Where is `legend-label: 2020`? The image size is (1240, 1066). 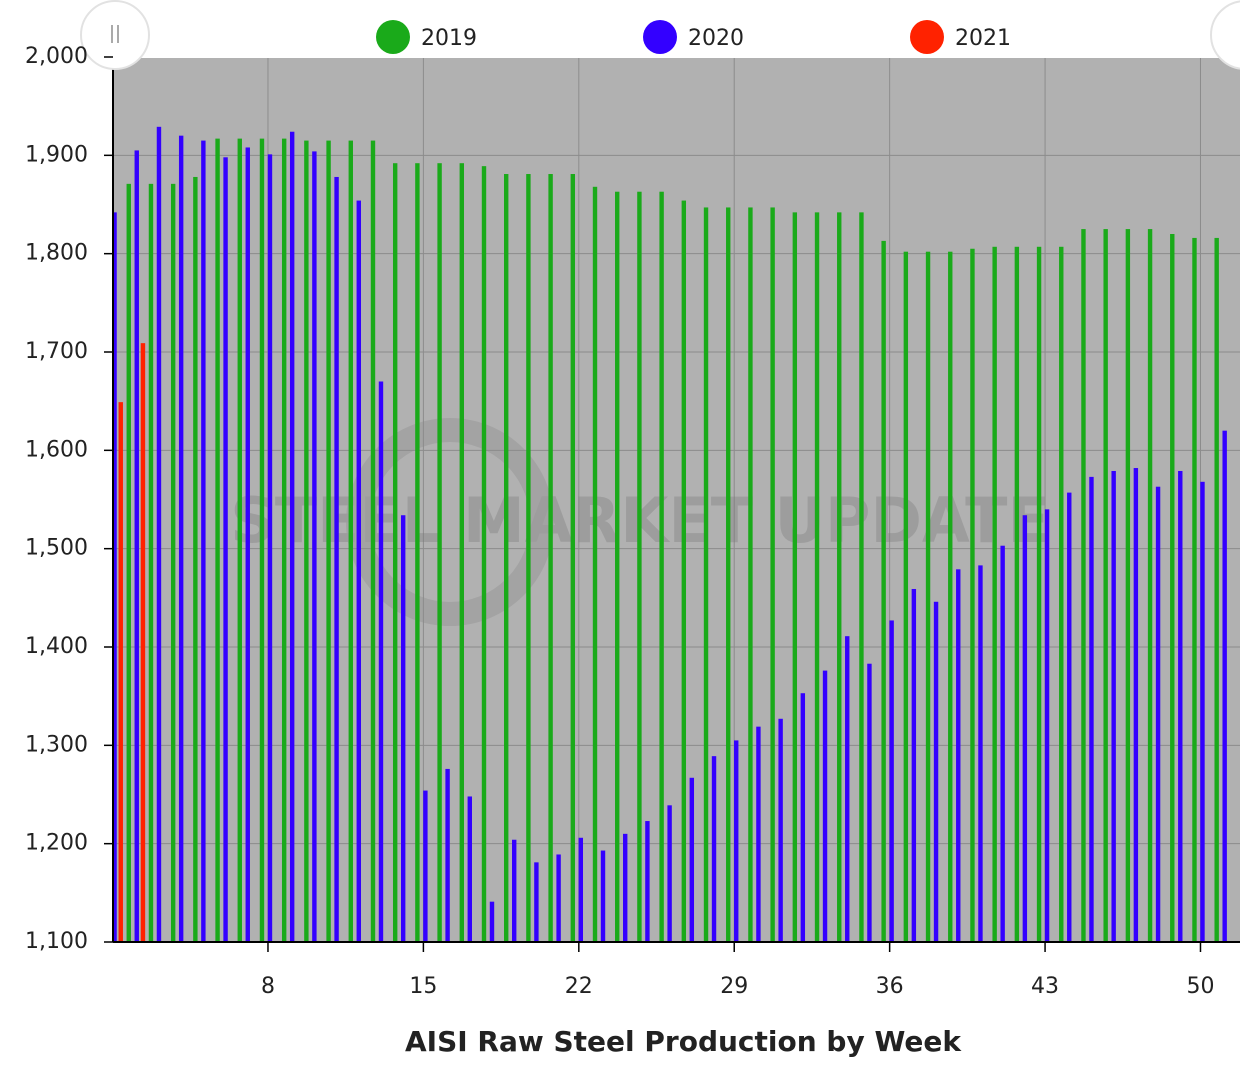
legend-label: 2020 is located at coordinates (716, 38).